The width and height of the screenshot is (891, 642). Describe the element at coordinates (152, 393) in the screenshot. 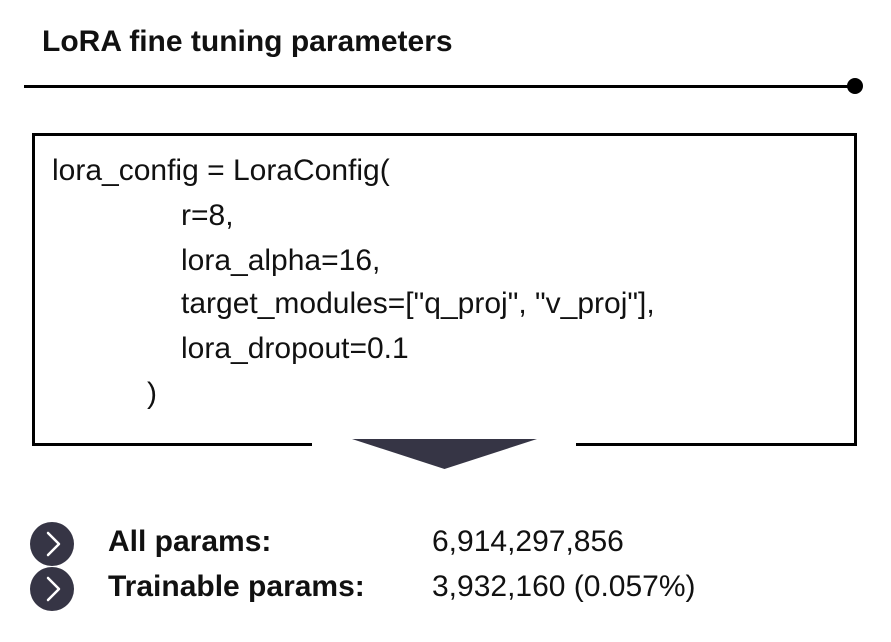

I see `code-line-close-paren: )` at that location.